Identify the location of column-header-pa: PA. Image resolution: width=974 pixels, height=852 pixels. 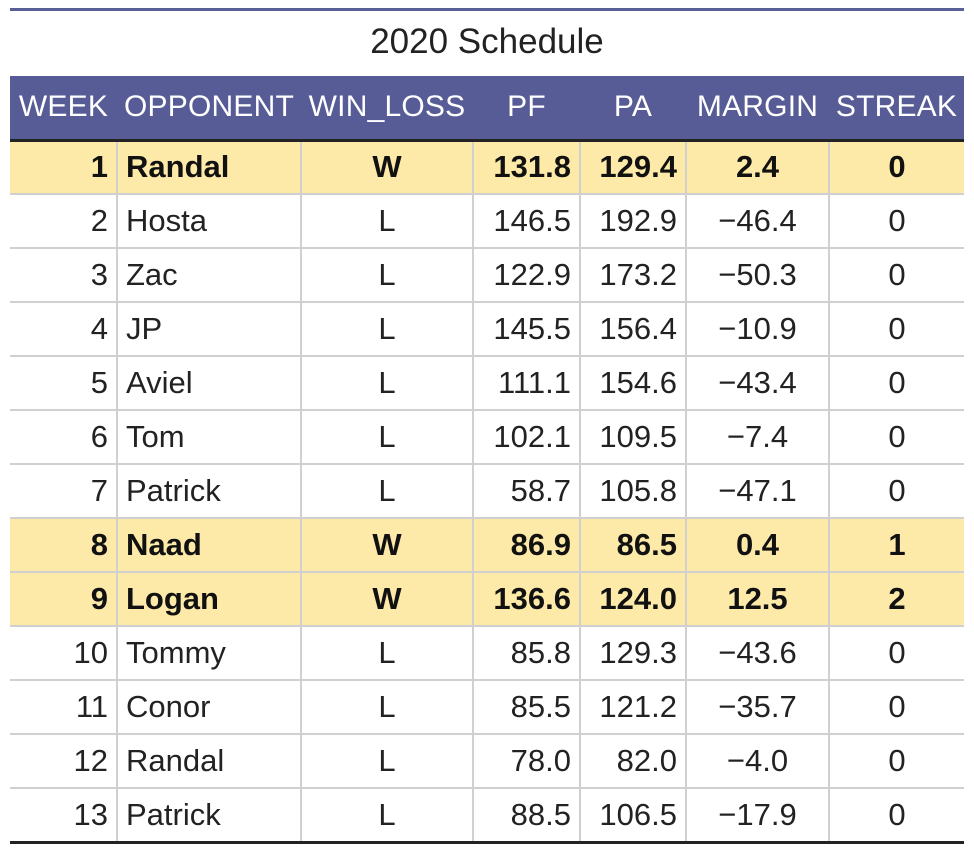
(633, 109).